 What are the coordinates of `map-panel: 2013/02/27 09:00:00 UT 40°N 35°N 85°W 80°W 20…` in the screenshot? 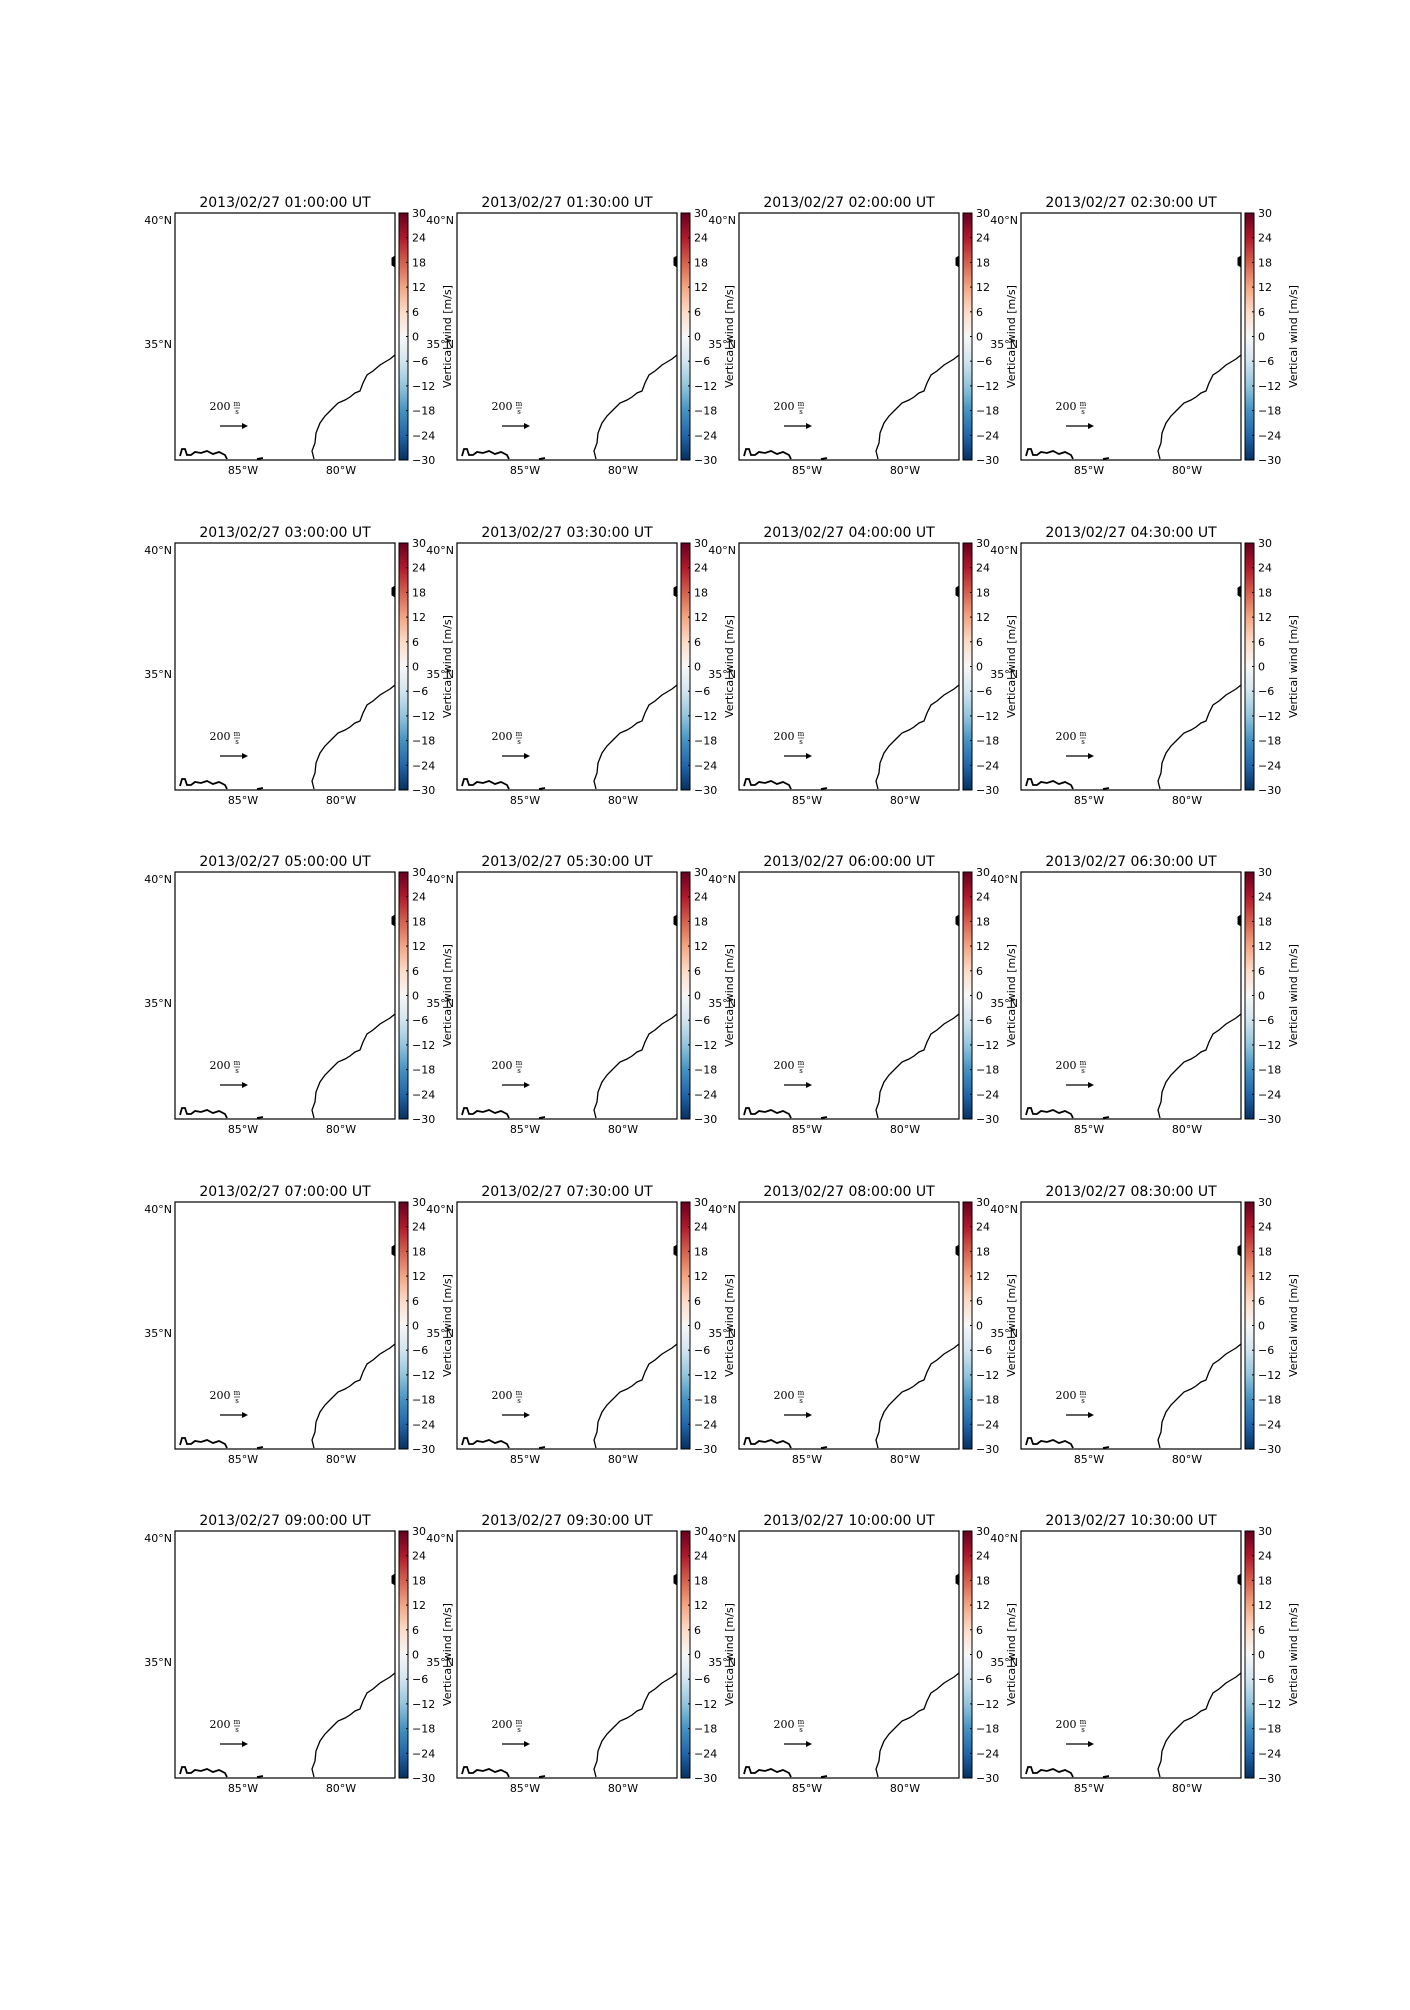 It's located at (299, 1654).